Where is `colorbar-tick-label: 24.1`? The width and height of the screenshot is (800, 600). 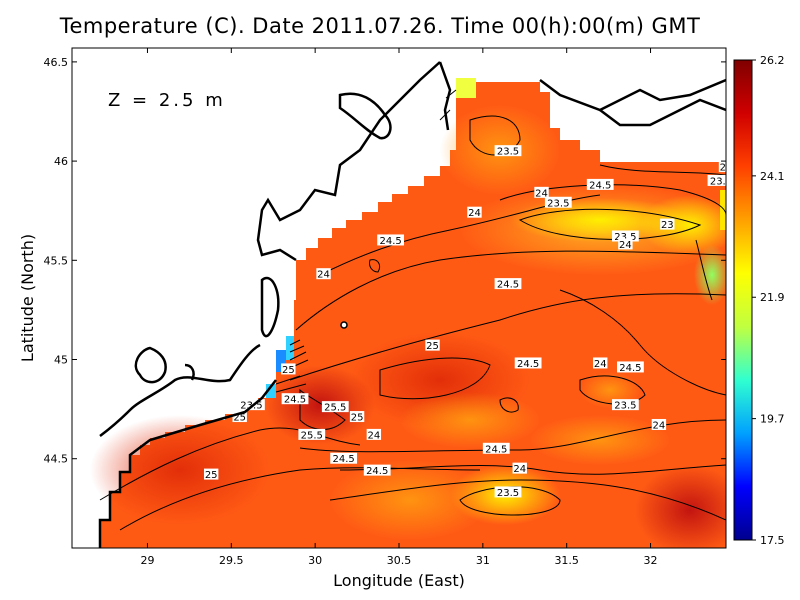
colorbar-tick-label: 24.1 is located at coordinates (772, 176).